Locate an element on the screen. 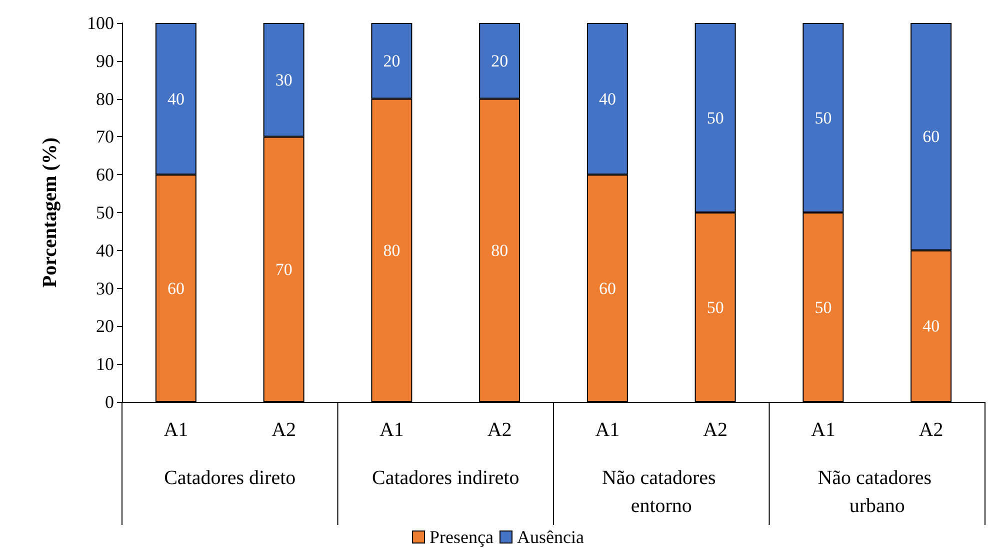 The image size is (996, 551). y-tick-label: 10 is located at coordinates (105, 364).